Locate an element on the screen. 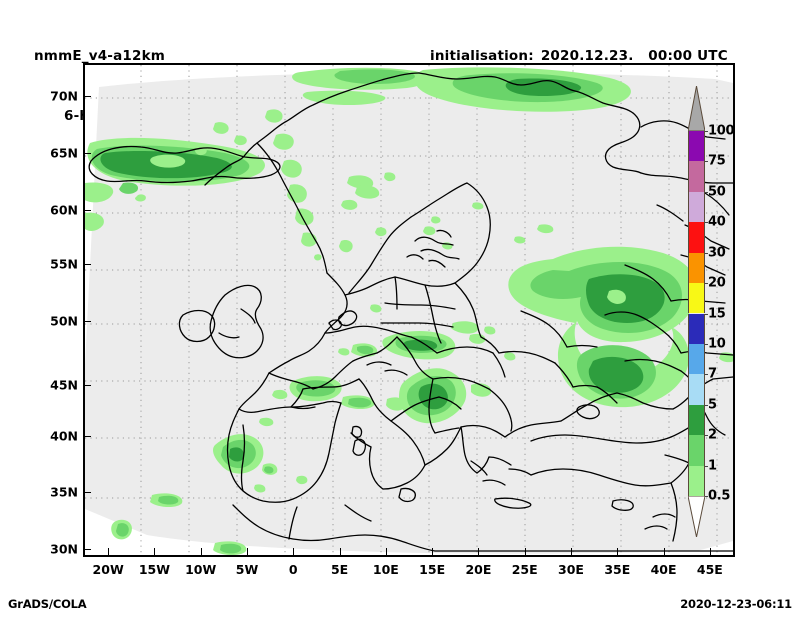  x-axis-tick-label: 25E is located at coordinates (524, 569).